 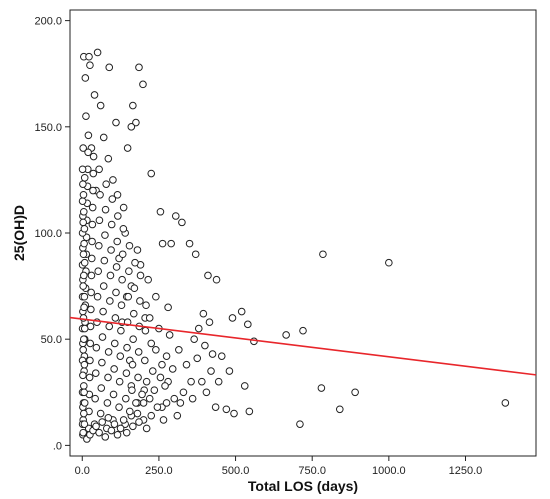 What do you see at coordinates (48, 22) in the screenshot?
I see `y-tick-label: 200.0` at bounding box center [48, 22].